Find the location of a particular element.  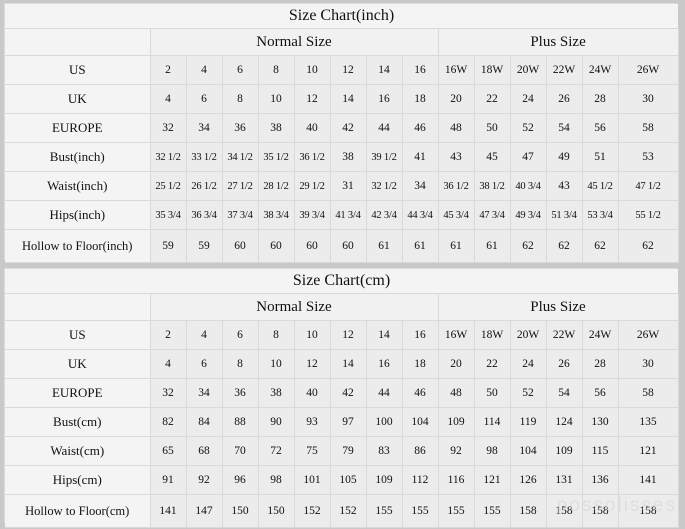

table-cell: 65 is located at coordinates (168, 451).